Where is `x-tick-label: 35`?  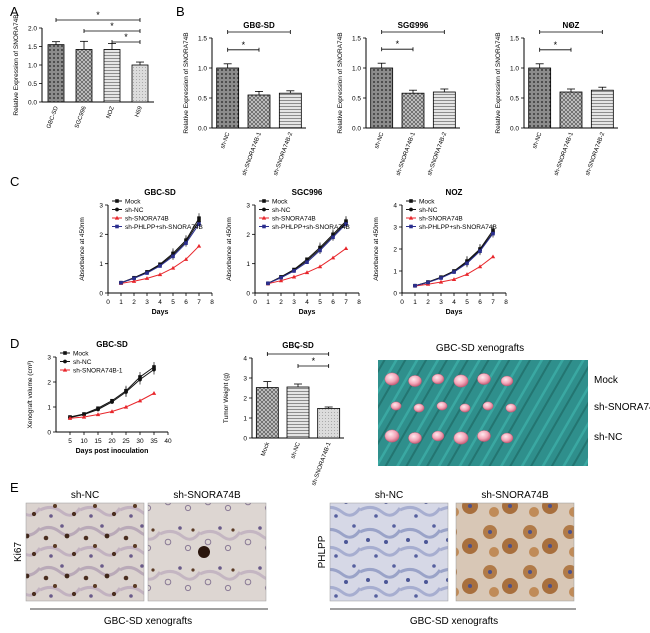
x-tick-label: 35 is located at coordinates (154, 441).